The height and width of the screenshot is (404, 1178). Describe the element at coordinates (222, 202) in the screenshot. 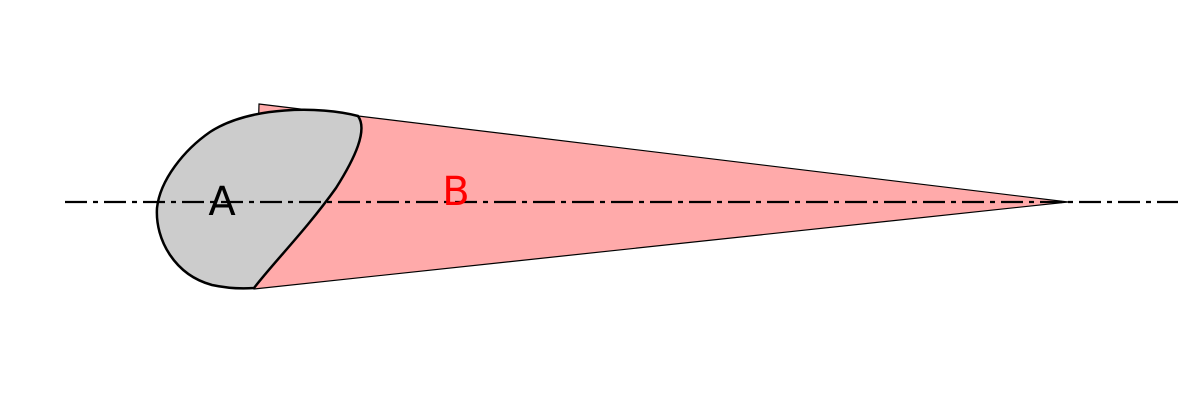

I see `label-a: A` at that location.